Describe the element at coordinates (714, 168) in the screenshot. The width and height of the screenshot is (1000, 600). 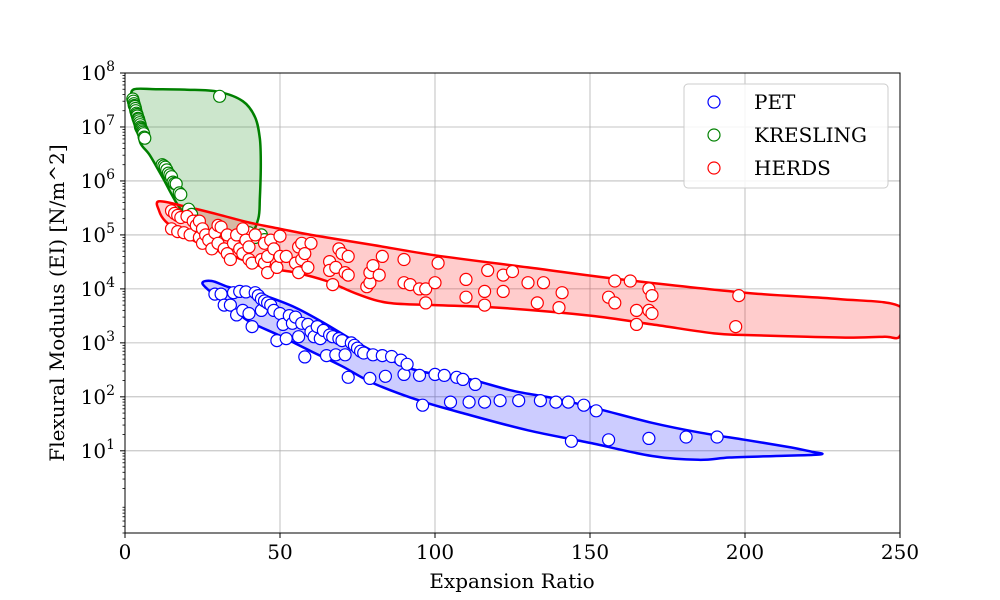
I see `legend-marker-herds` at that location.